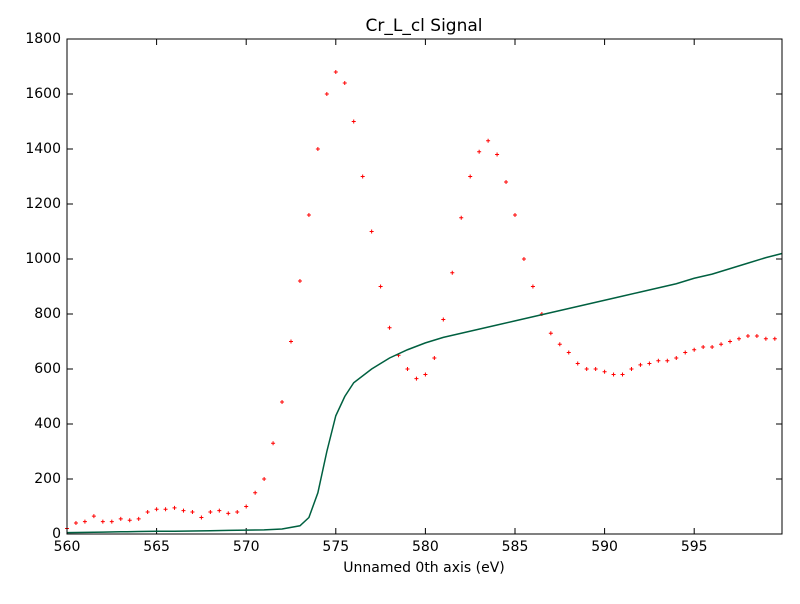 This screenshot has width=800, height=604. Describe the element at coordinates (67, 547) in the screenshot. I see `x-tick-label: 560` at that location.